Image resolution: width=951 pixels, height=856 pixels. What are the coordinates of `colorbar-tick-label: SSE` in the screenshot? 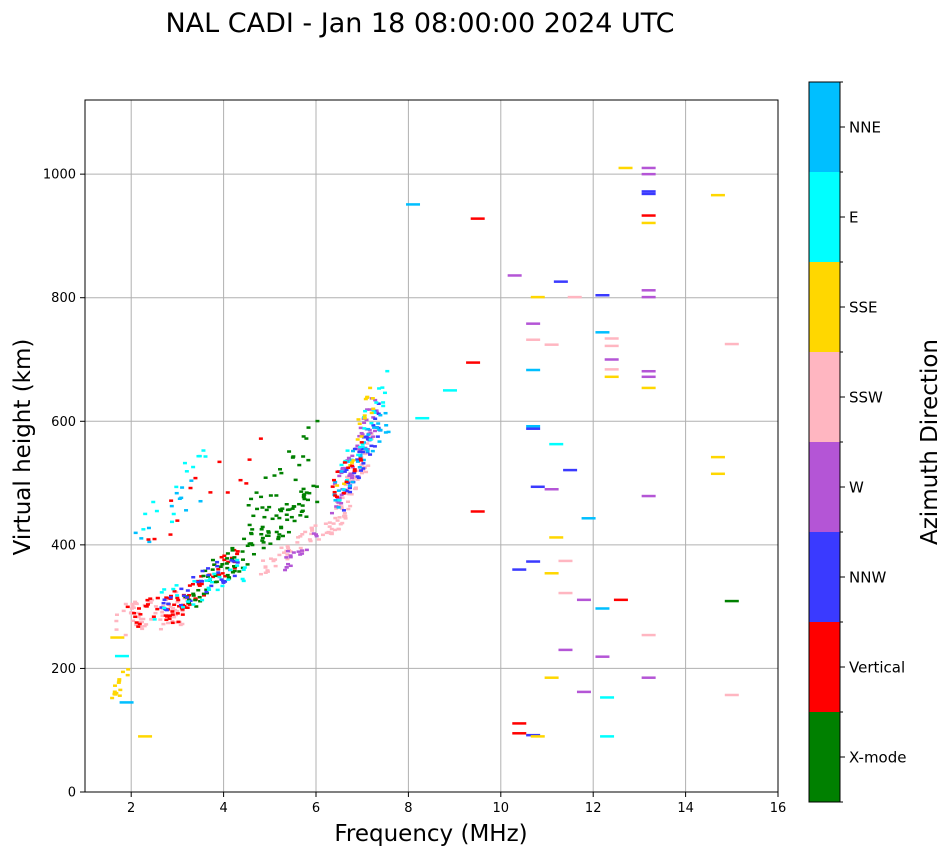 It's located at (863, 308).